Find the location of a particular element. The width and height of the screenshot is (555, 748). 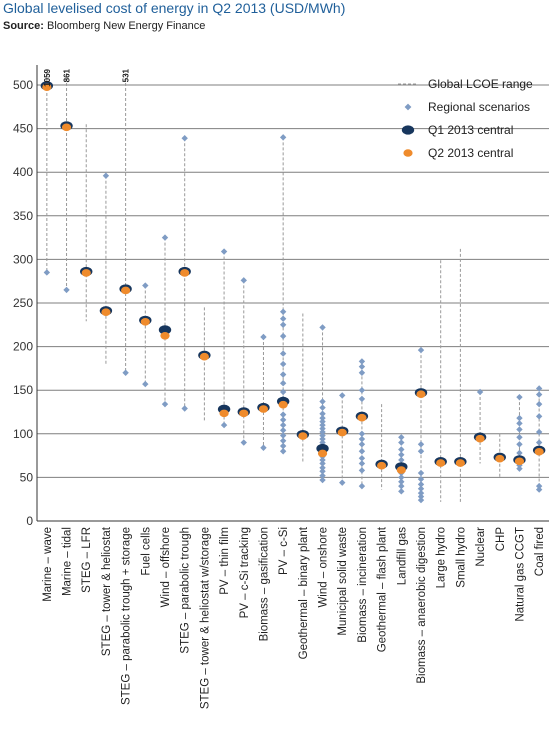

category-label: STEG – parabolic trough is located at coordinates (186, 590).